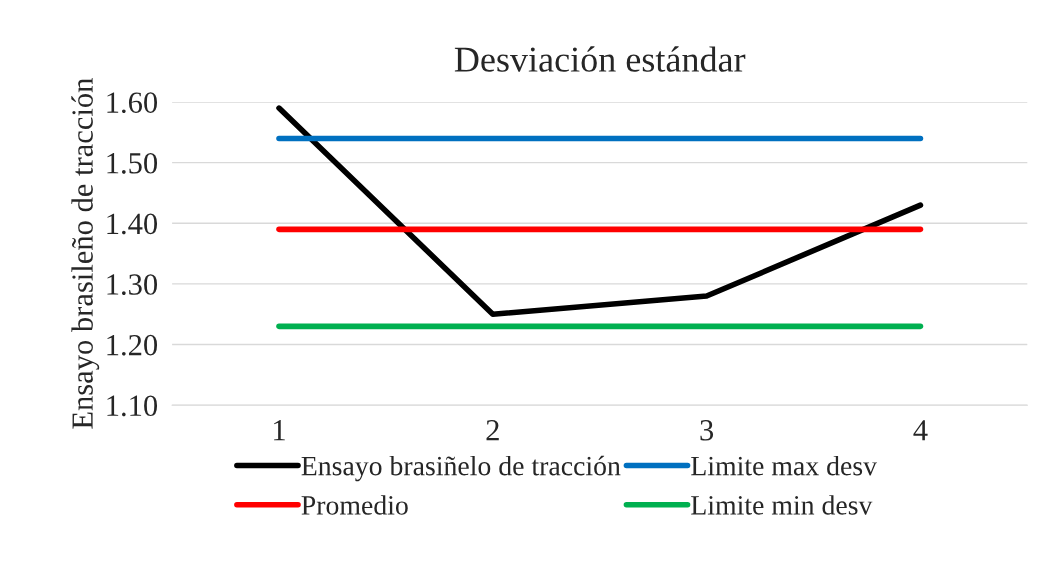 The width and height of the screenshot is (1043, 583). Describe the element at coordinates (600, 59) in the screenshot. I see `chart-title: Desviación estándar` at that location.